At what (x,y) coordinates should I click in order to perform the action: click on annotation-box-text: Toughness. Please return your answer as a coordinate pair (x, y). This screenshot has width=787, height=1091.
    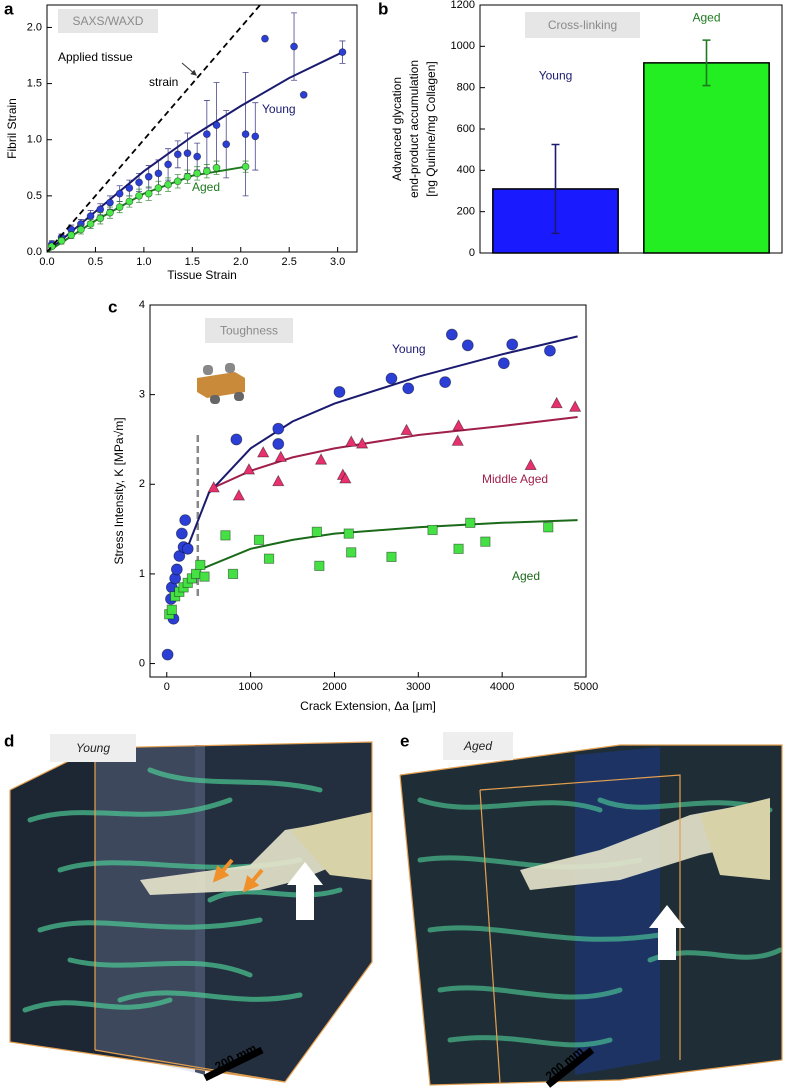
    Looking at the image, I should click on (249, 331).